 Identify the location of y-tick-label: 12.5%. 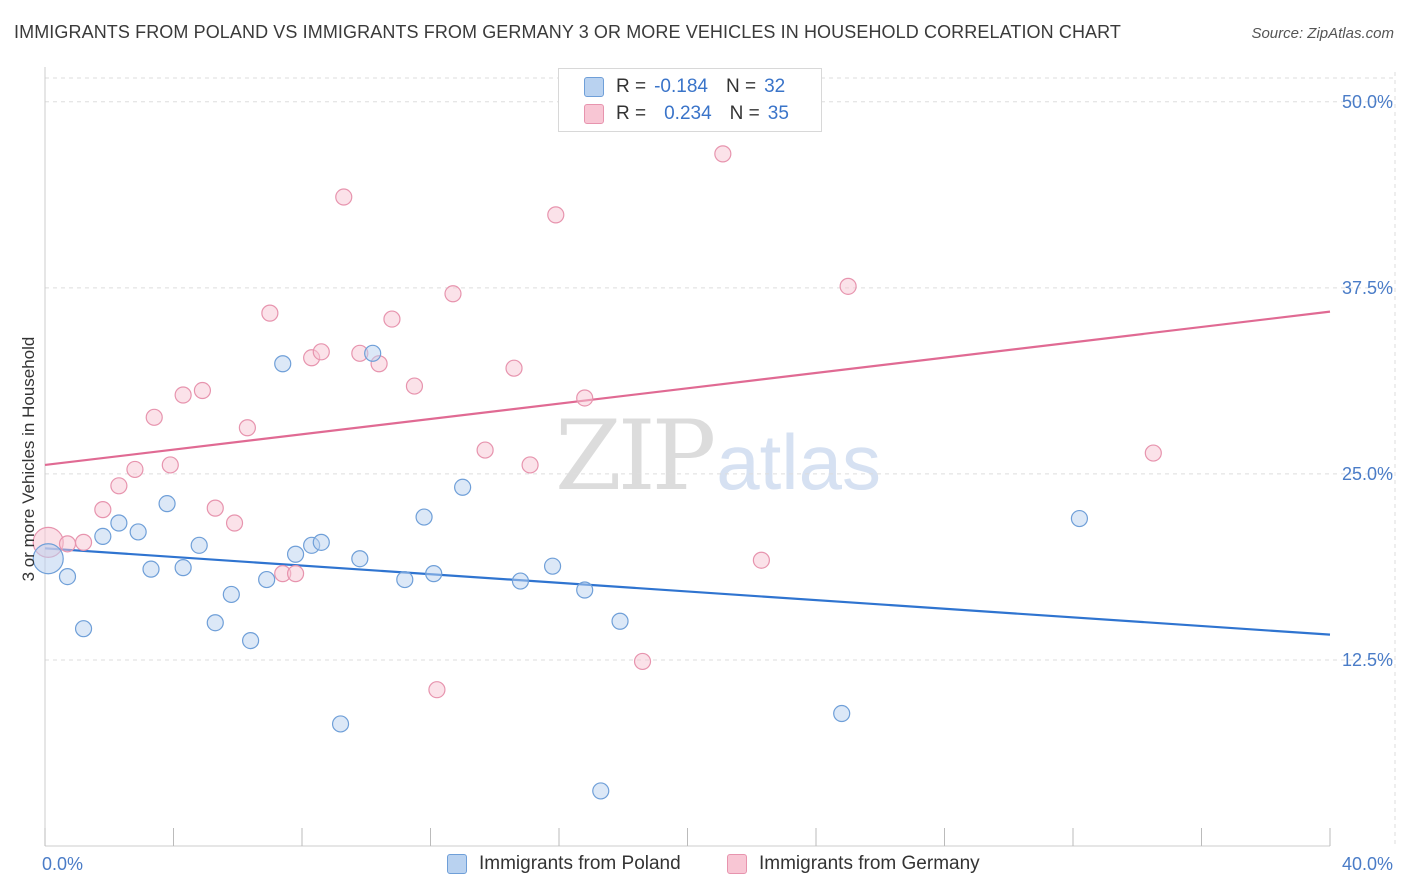
(1367, 660).